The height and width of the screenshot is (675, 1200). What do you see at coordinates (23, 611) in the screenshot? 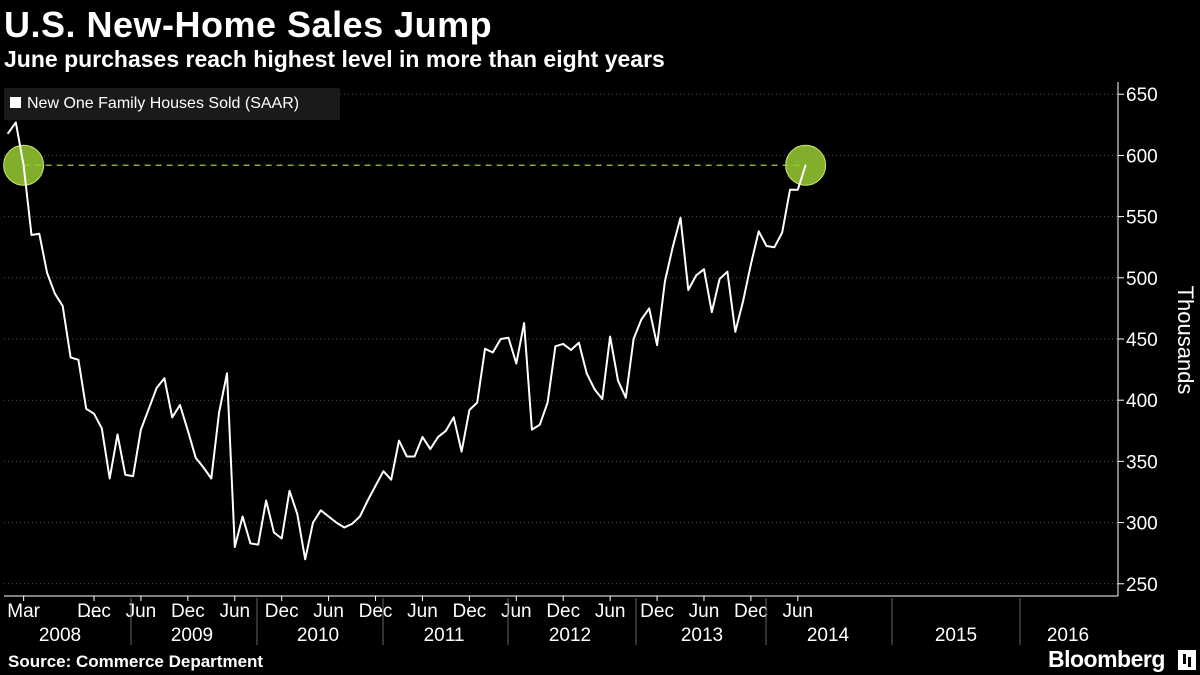
I see `x-tick-label: Mar` at bounding box center [23, 611].